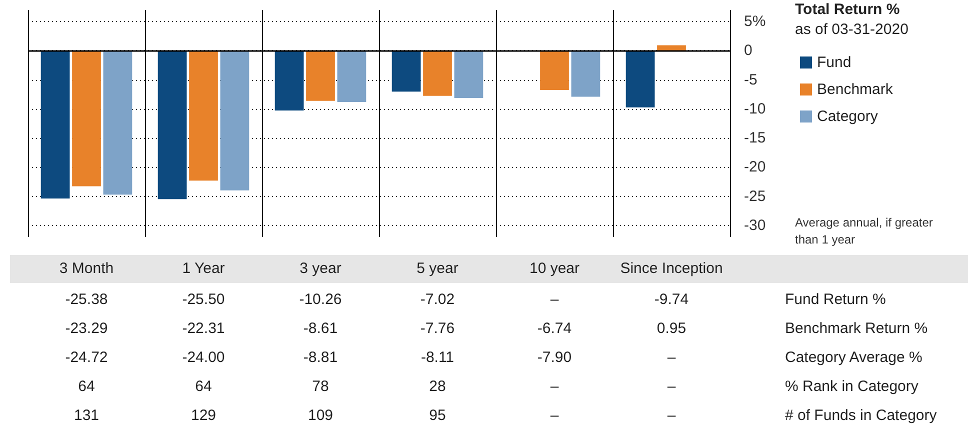 The image size is (968, 431). What do you see at coordinates (554, 358) in the screenshot?
I see `data-label: -7.90` at bounding box center [554, 358].